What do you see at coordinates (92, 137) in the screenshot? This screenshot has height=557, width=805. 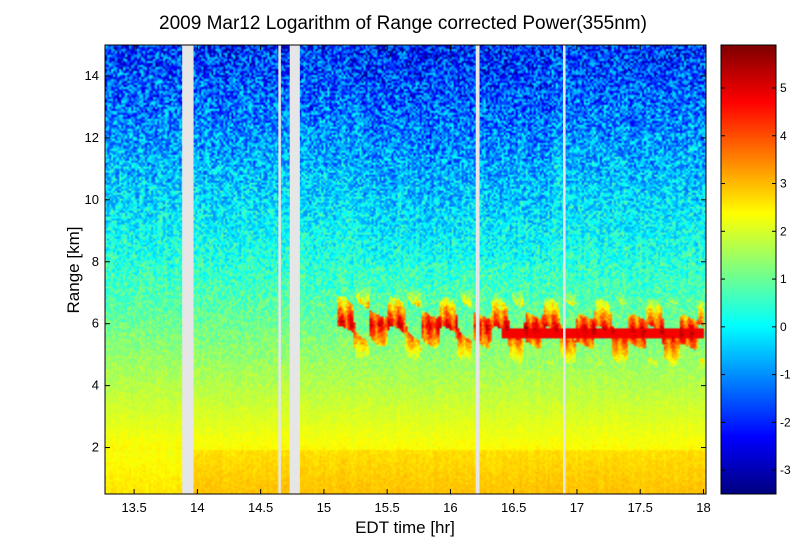 I see `y-tick-label: 12` at bounding box center [92, 137].